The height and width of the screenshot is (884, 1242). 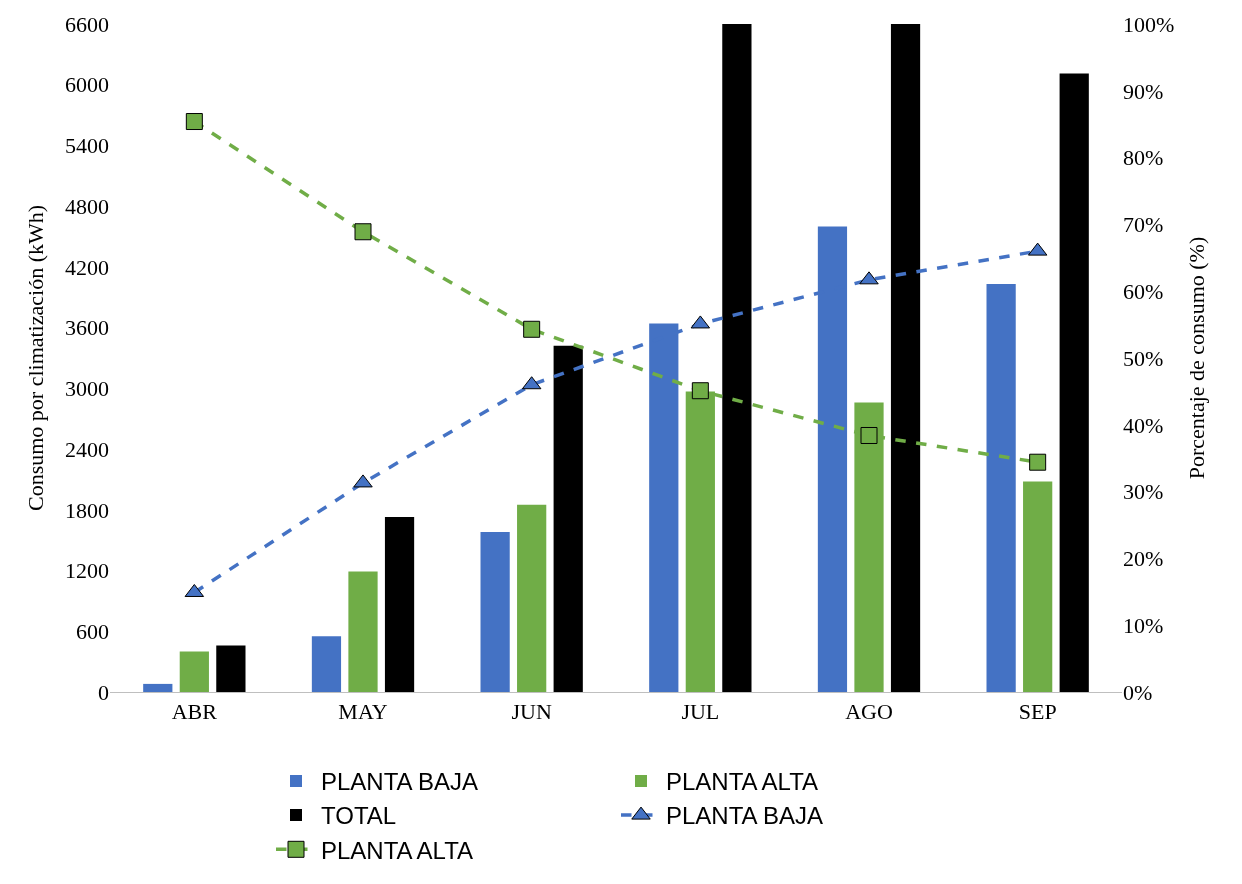 What do you see at coordinates (363, 712) in the screenshot?
I see `x-tick-label: MAY` at bounding box center [363, 712].